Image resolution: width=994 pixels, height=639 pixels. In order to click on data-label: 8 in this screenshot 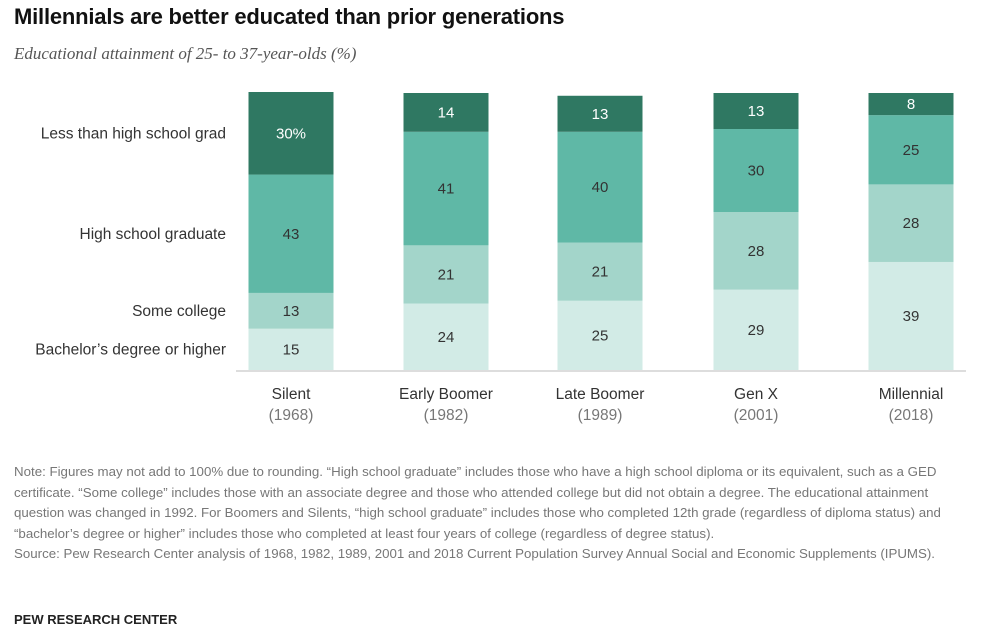, I will do `click(911, 104)`.